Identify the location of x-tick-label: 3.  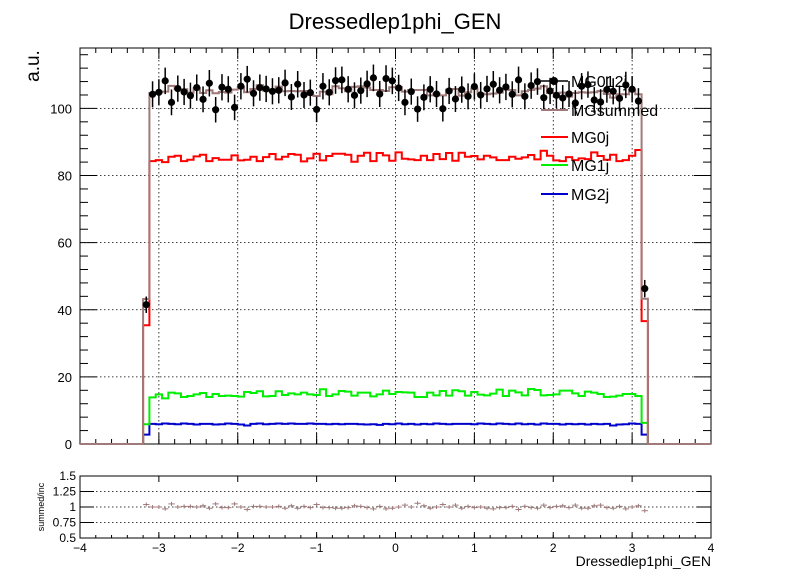
(632, 548).